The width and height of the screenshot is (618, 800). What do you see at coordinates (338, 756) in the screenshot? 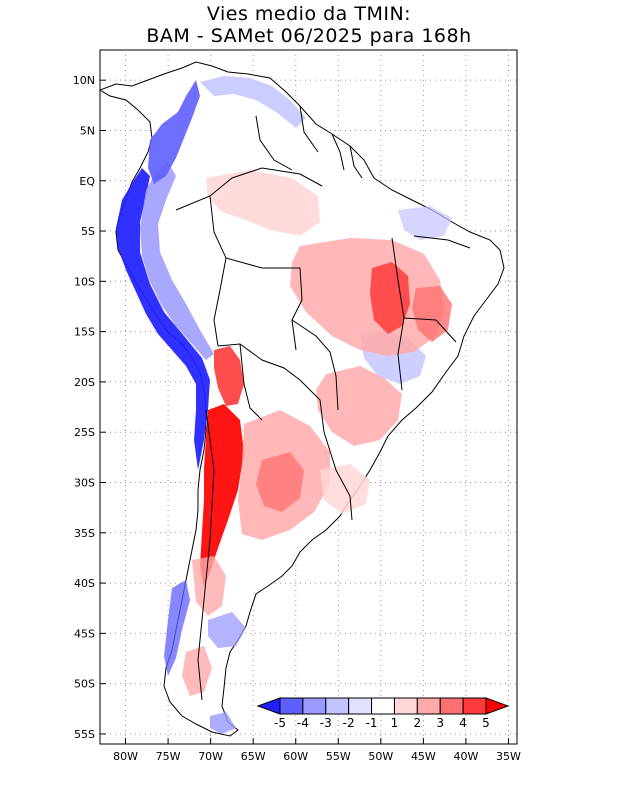
I see `lon-tick-label: 55W` at bounding box center [338, 756].